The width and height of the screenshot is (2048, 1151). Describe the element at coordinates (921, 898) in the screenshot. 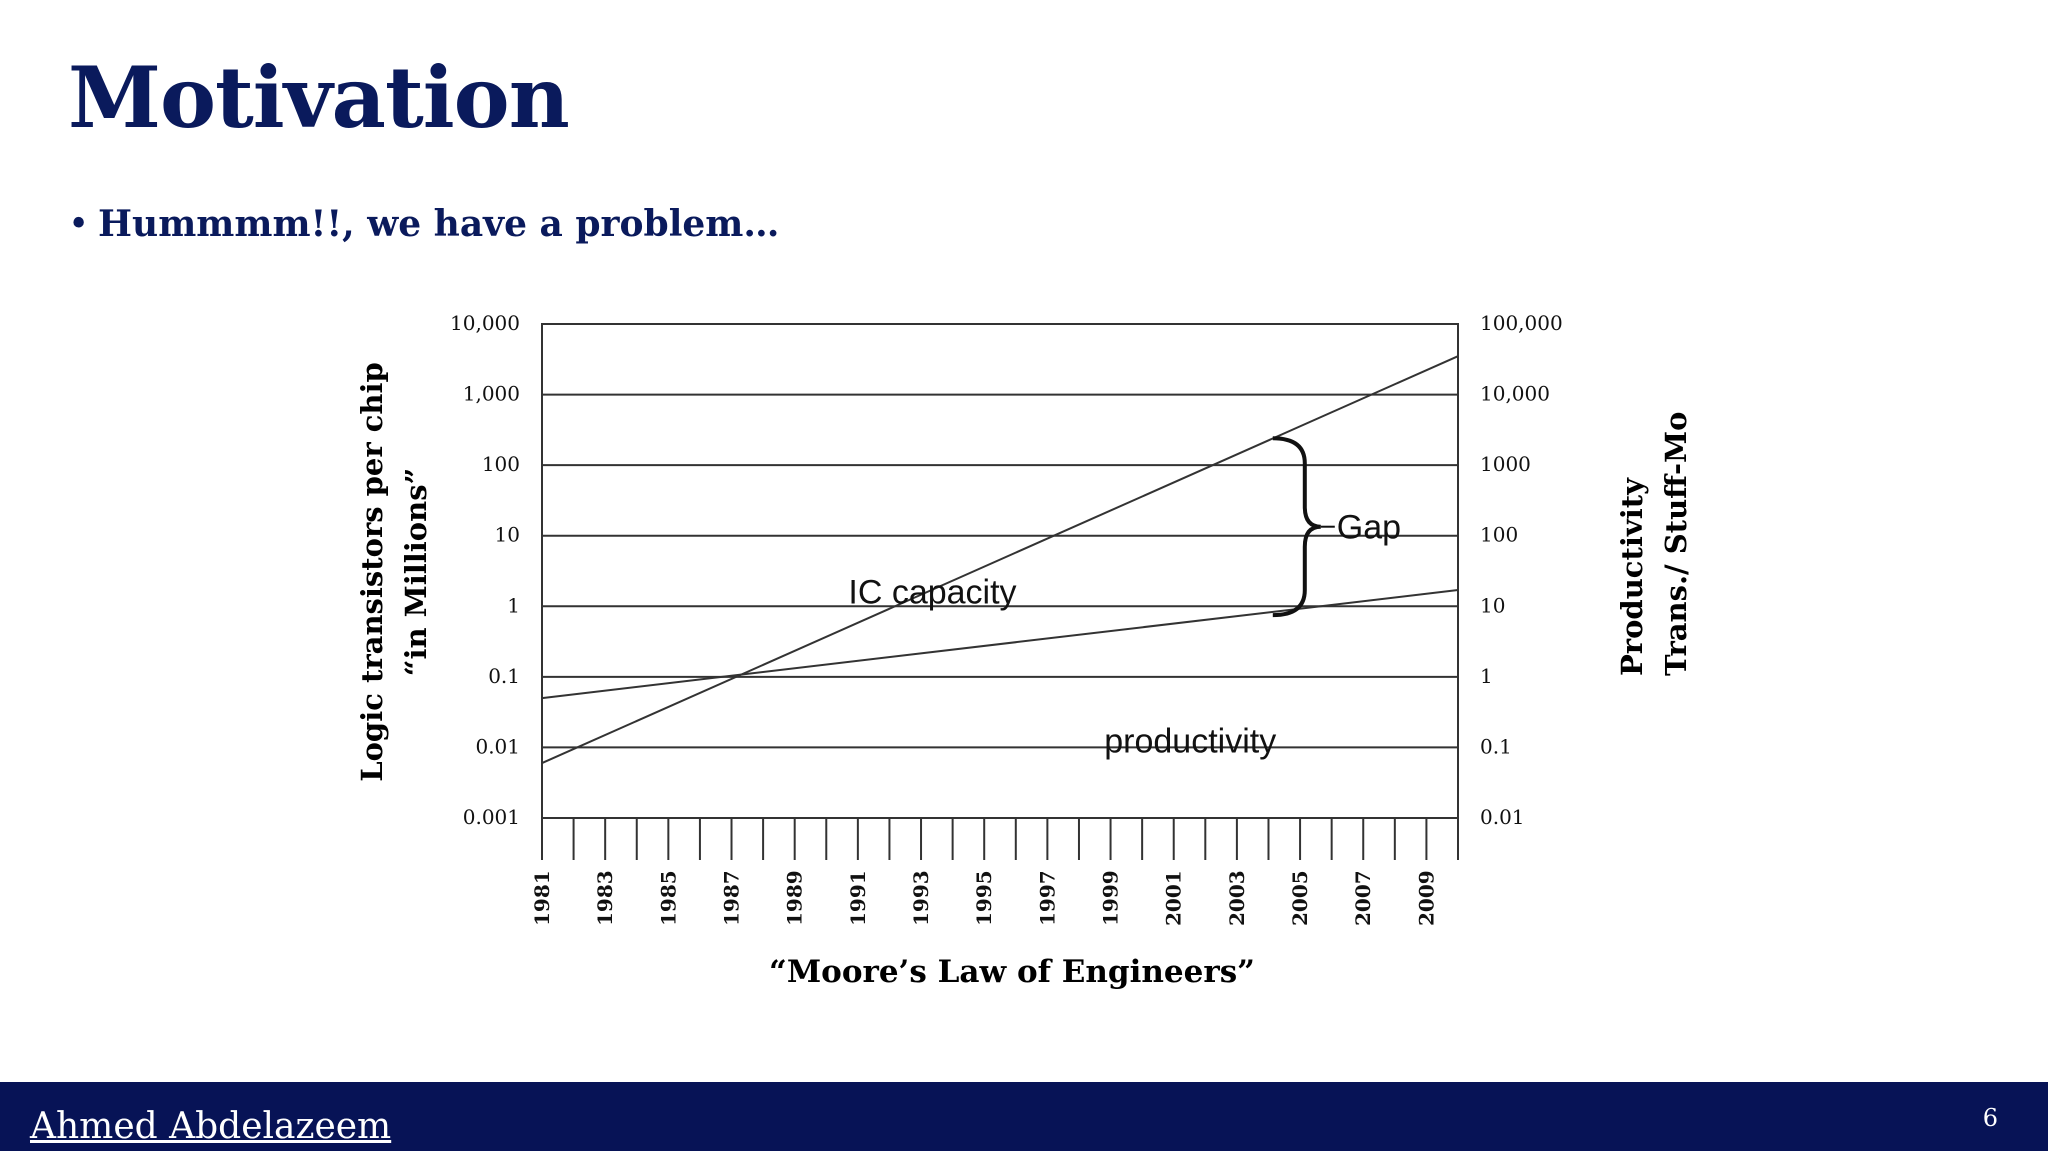

I see `x-tick-label: 1993` at that location.